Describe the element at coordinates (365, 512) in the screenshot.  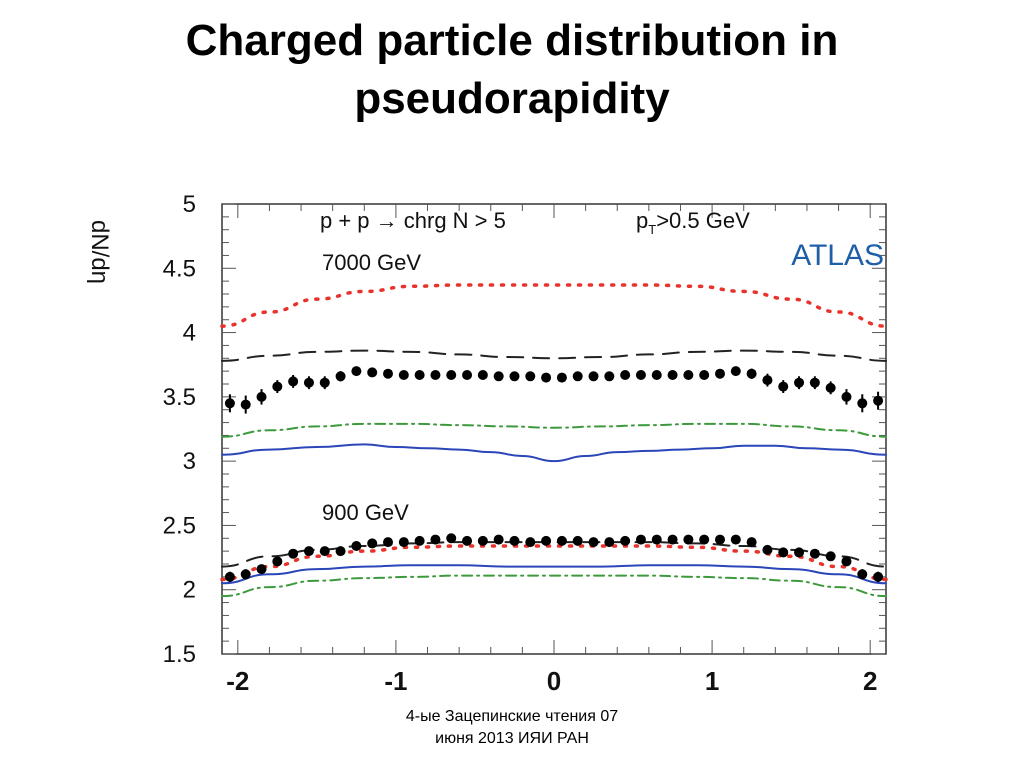
I see `energy-900-label: 900 GeV` at that location.